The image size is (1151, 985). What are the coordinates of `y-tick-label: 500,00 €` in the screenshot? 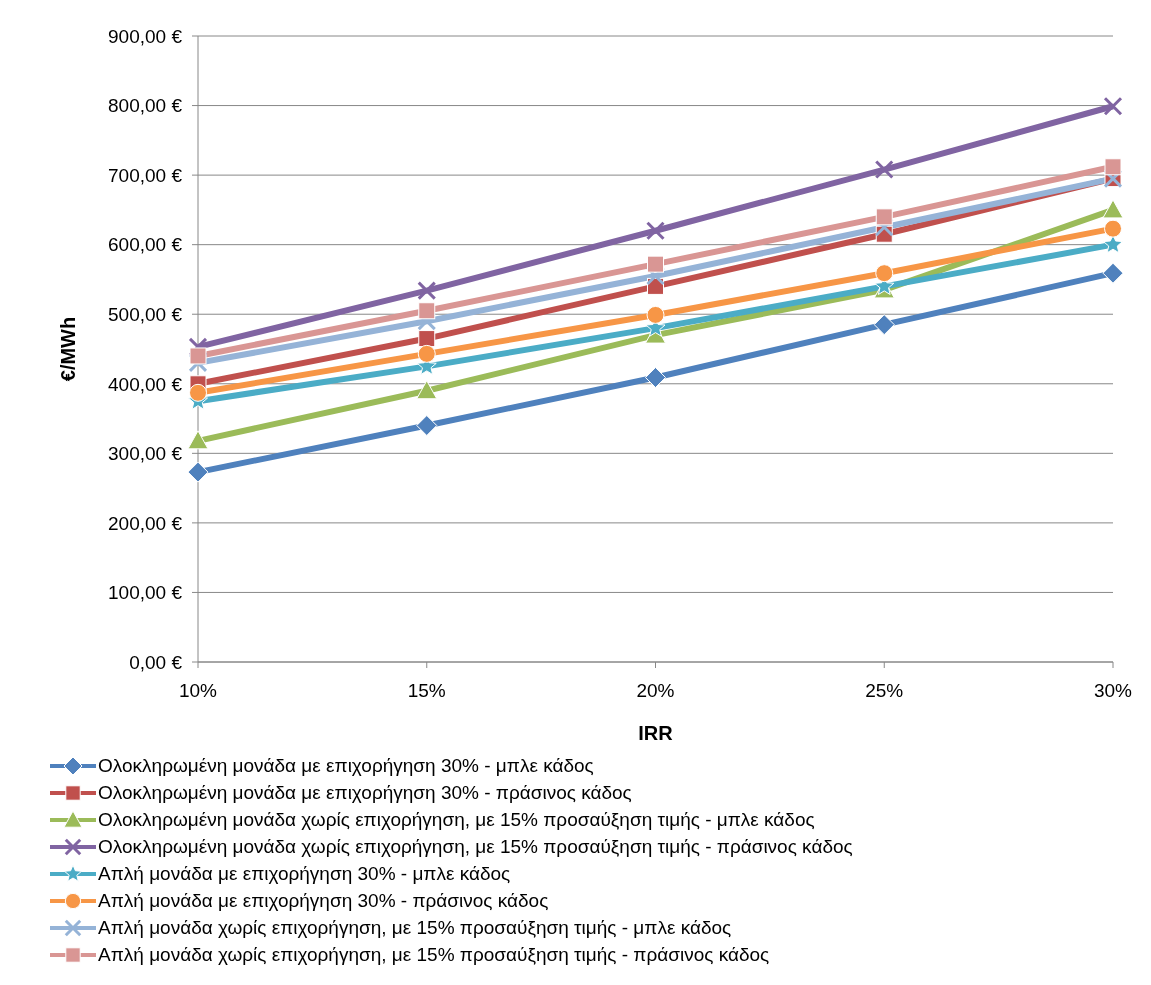 It's located at (145, 314).